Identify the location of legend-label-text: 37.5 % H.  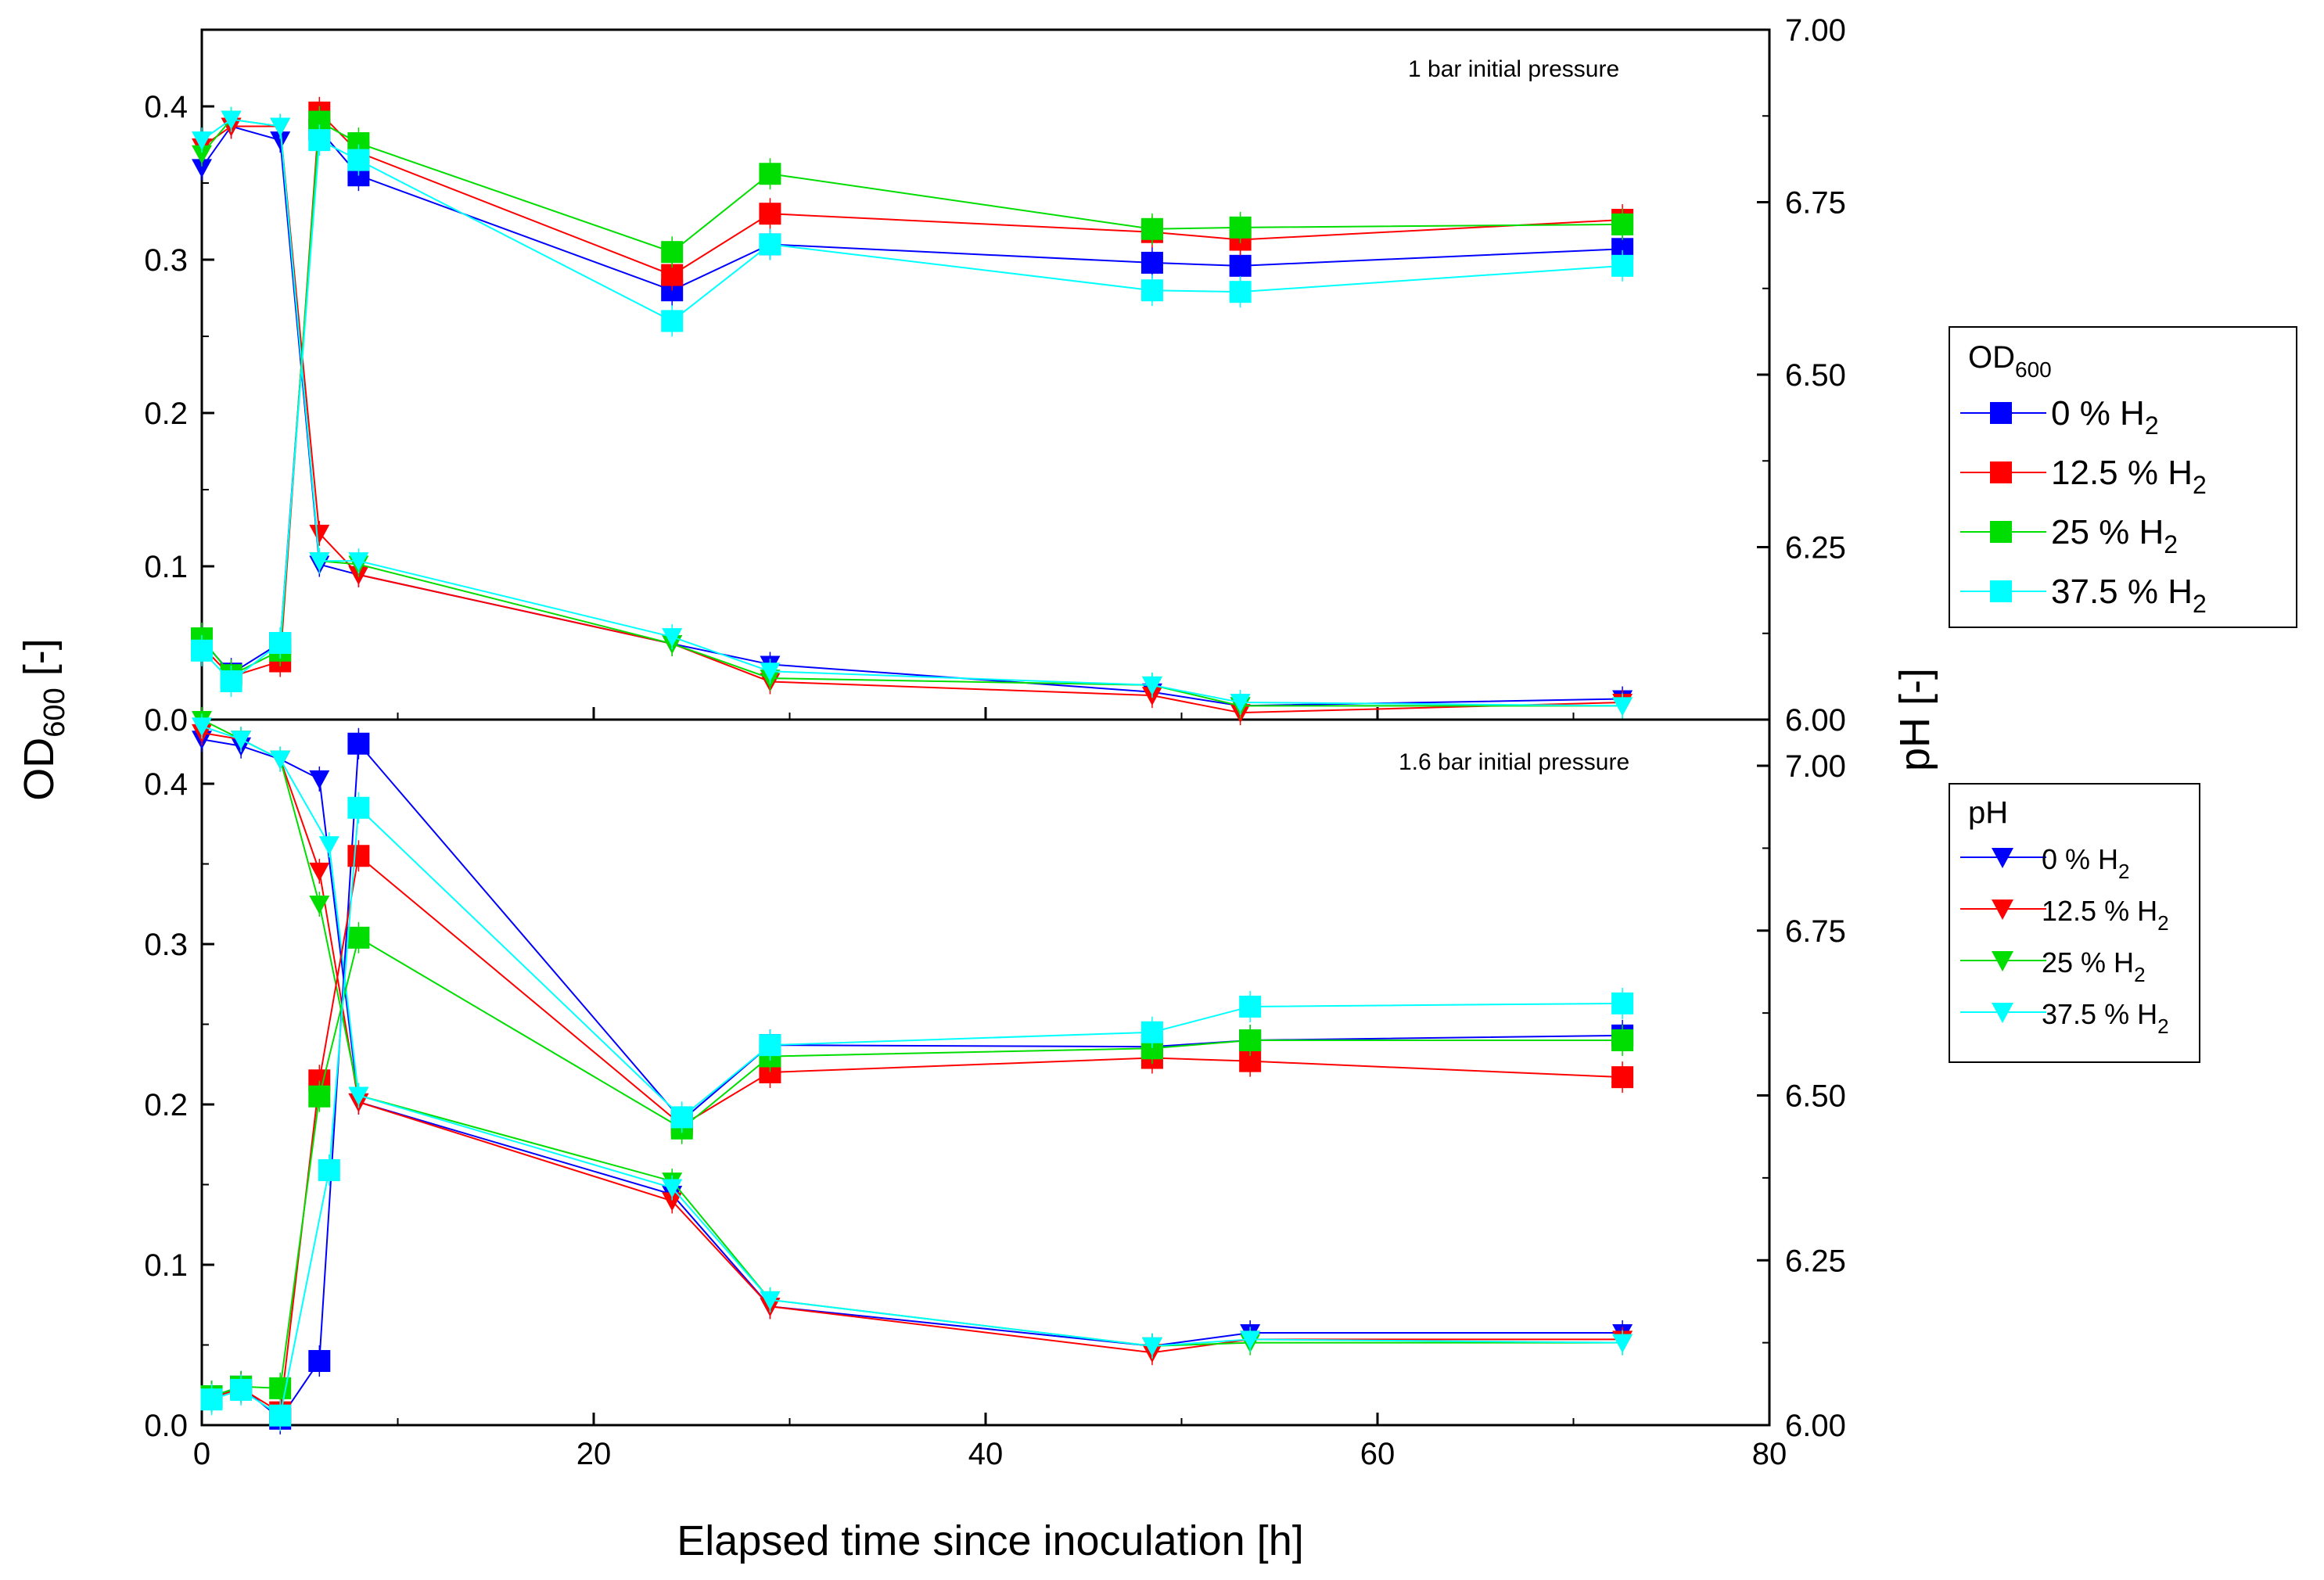
(2122, 592).